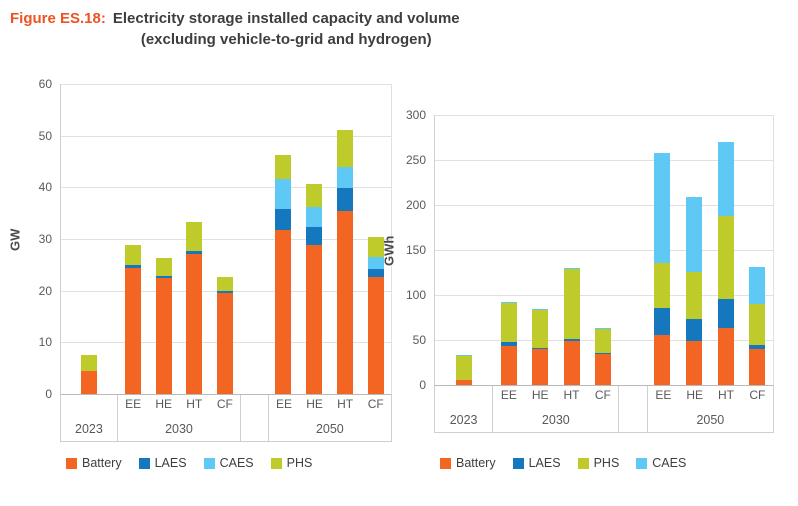  I want to click on y-axis-gw: 0 10 20 30 40 50 60, so click(42, 239).